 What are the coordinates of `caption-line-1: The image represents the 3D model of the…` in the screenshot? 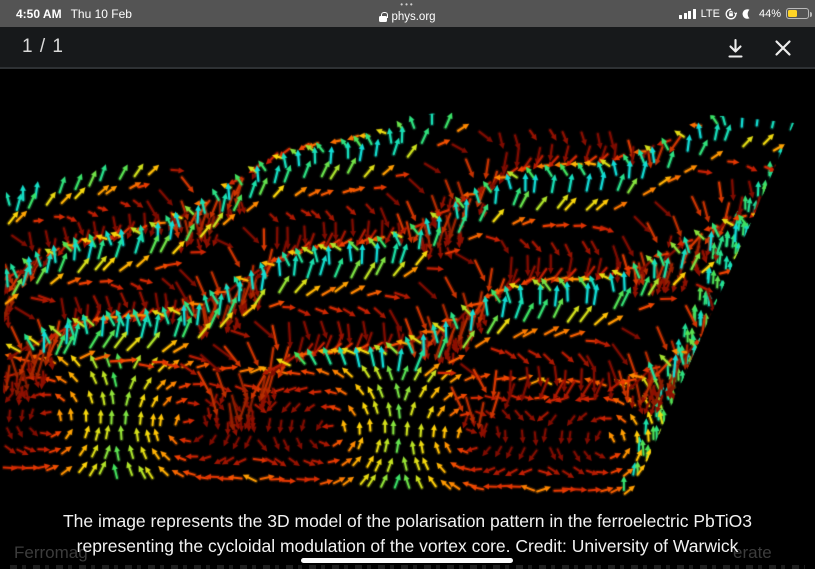 It's located at (407, 521).